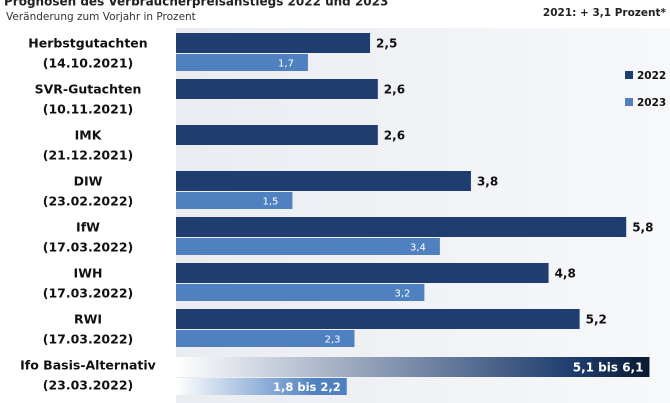  I want to click on category-label: (10.11.2021), so click(88, 109).